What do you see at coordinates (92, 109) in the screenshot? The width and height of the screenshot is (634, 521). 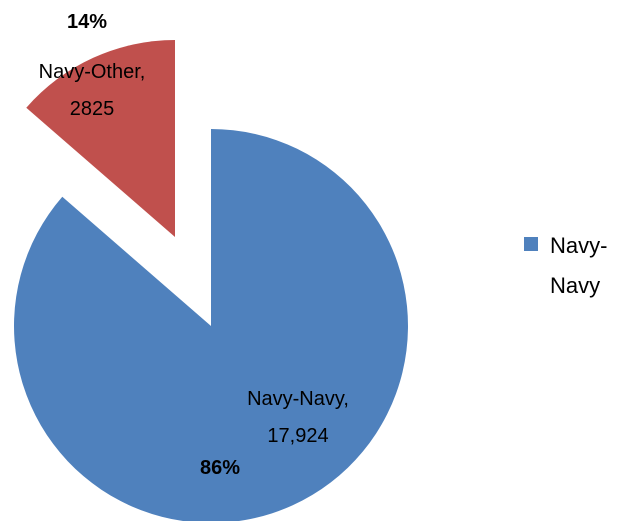 I see `data-label-navy-other-value: 2825` at bounding box center [92, 109].